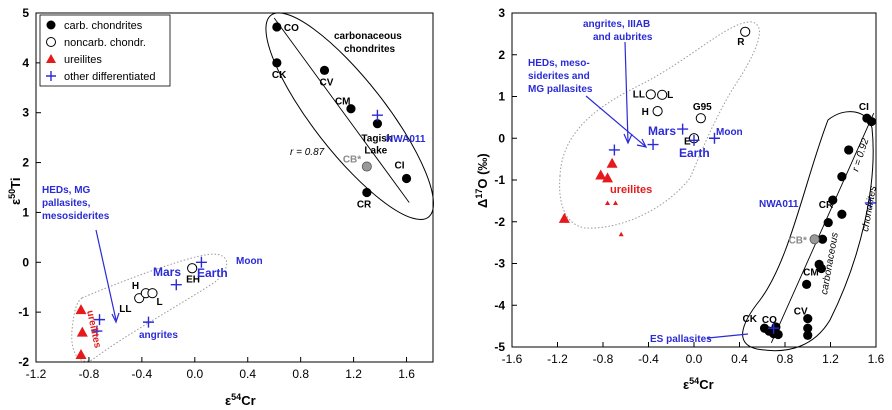 The width and height of the screenshot is (892, 410). I want to click on point-label: EH, so click(193, 279).